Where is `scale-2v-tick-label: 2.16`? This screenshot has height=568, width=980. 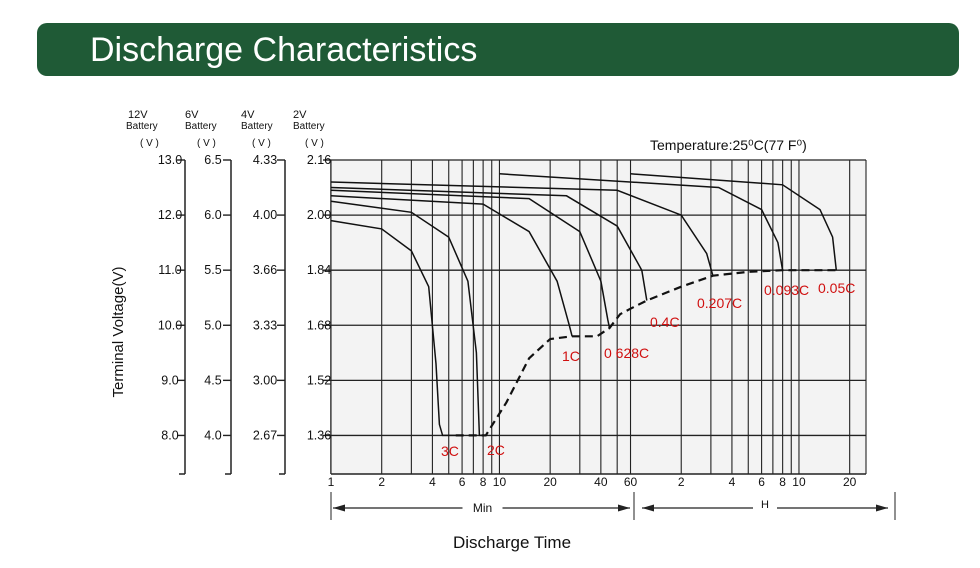
scale-2v-tick-label: 2.16 is located at coordinates (319, 160).